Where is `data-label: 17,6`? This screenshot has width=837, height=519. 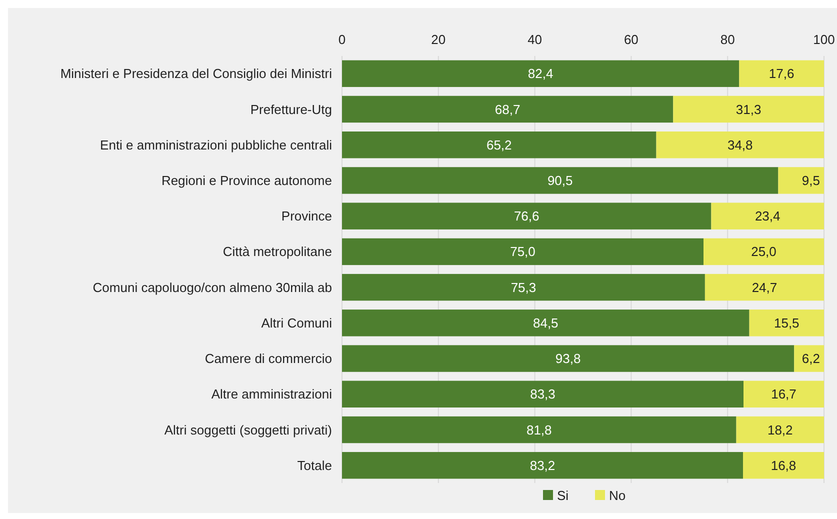
data-label: 17,6 is located at coordinates (781, 74).